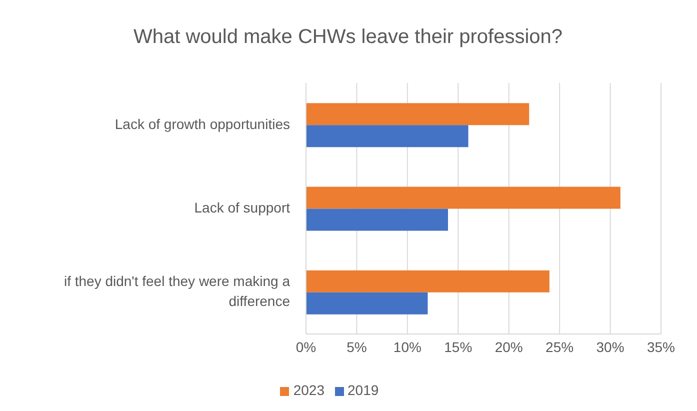 Image resolution: width=697 pixels, height=411 pixels. What do you see at coordinates (177, 290) in the screenshot?
I see `y-tick-label: if they didn't feel they were making a difference` at bounding box center [177, 290].